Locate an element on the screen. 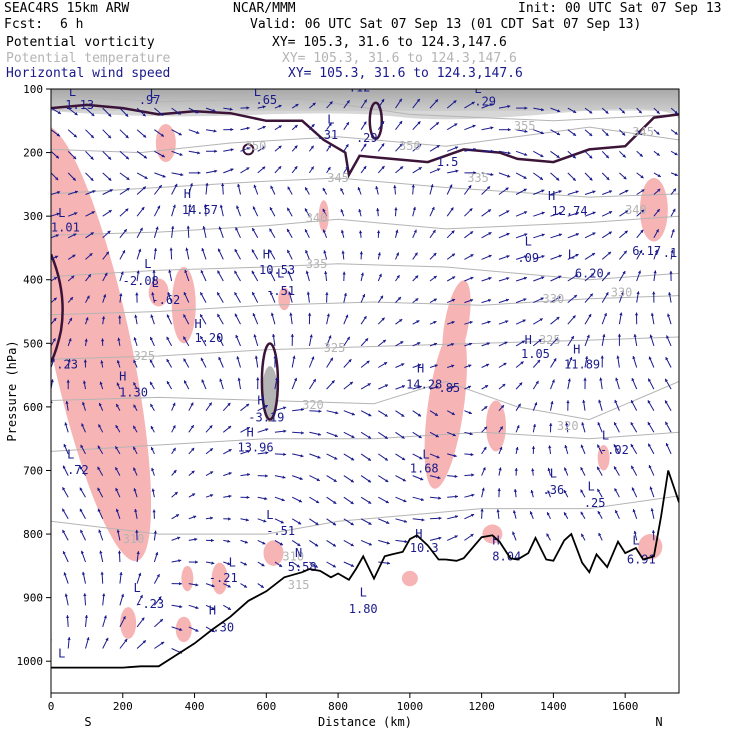  x-tick-label: 1400 is located at coordinates (553, 706).